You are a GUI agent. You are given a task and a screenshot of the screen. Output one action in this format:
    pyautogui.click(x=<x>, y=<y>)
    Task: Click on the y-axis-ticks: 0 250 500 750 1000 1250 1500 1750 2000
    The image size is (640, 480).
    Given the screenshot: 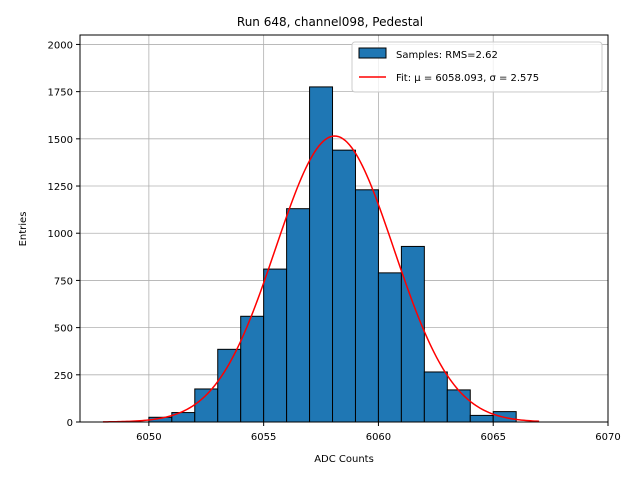 What is the action you would take?
    pyautogui.click(x=64, y=234)
    